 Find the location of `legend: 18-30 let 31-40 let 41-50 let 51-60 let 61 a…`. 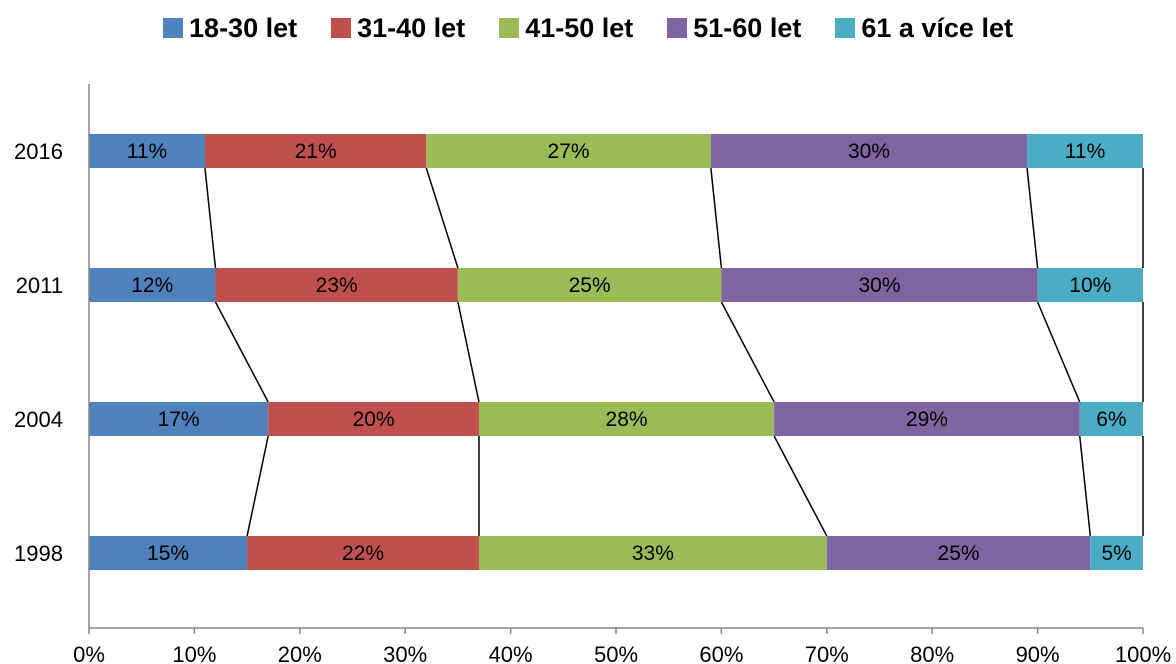

legend: 18-30 let 31-40 let 41-50 let 51-60 let 61 a… is located at coordinates (588, 28).